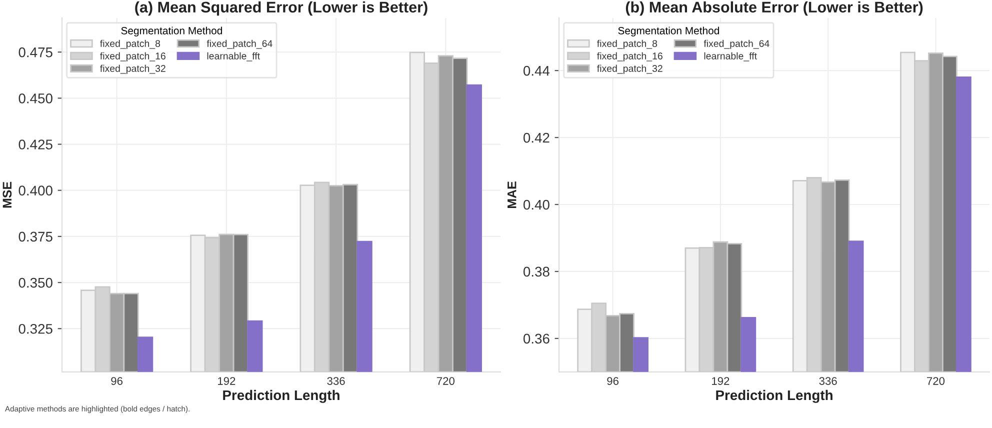 Image resolution: width=992 pixels, height=428 pixels. I want to click on y-tick-label: 0.36, so click(536, 339).